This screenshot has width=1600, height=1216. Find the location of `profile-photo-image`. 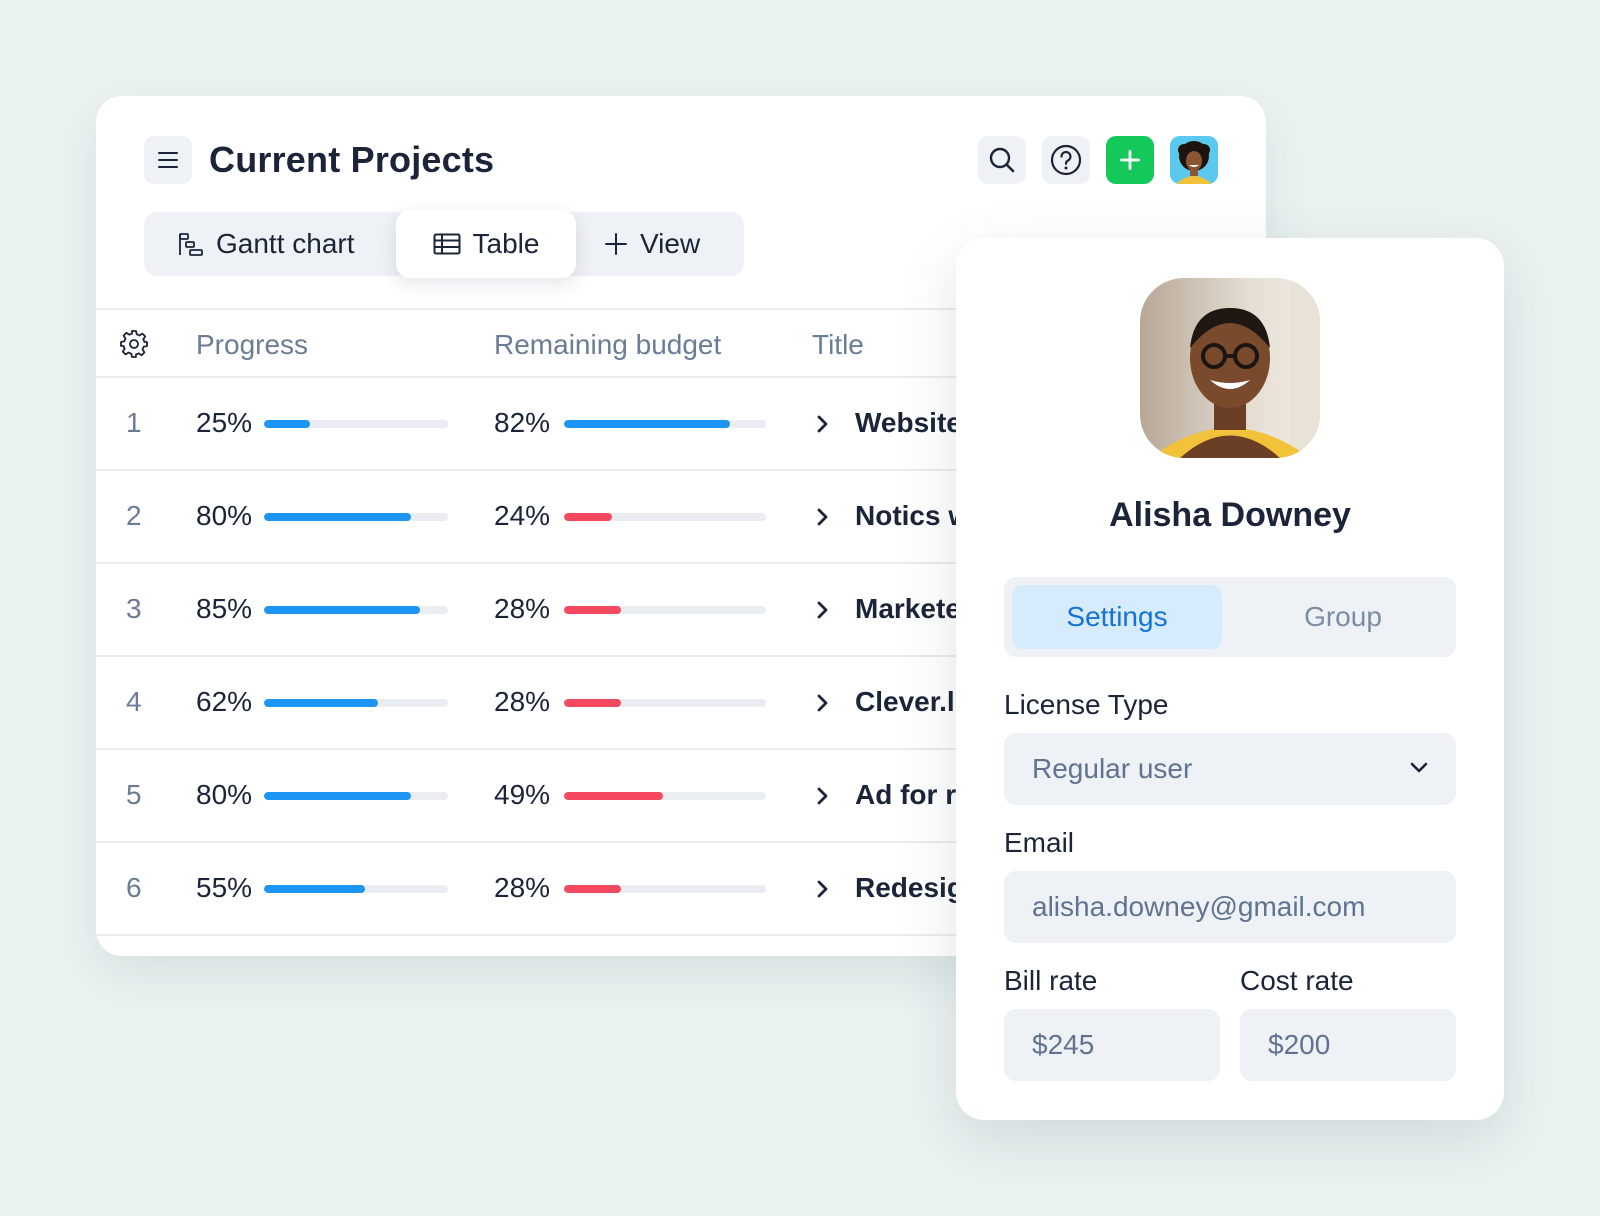

profile-photo-image is located at coordinates (1230, 368).